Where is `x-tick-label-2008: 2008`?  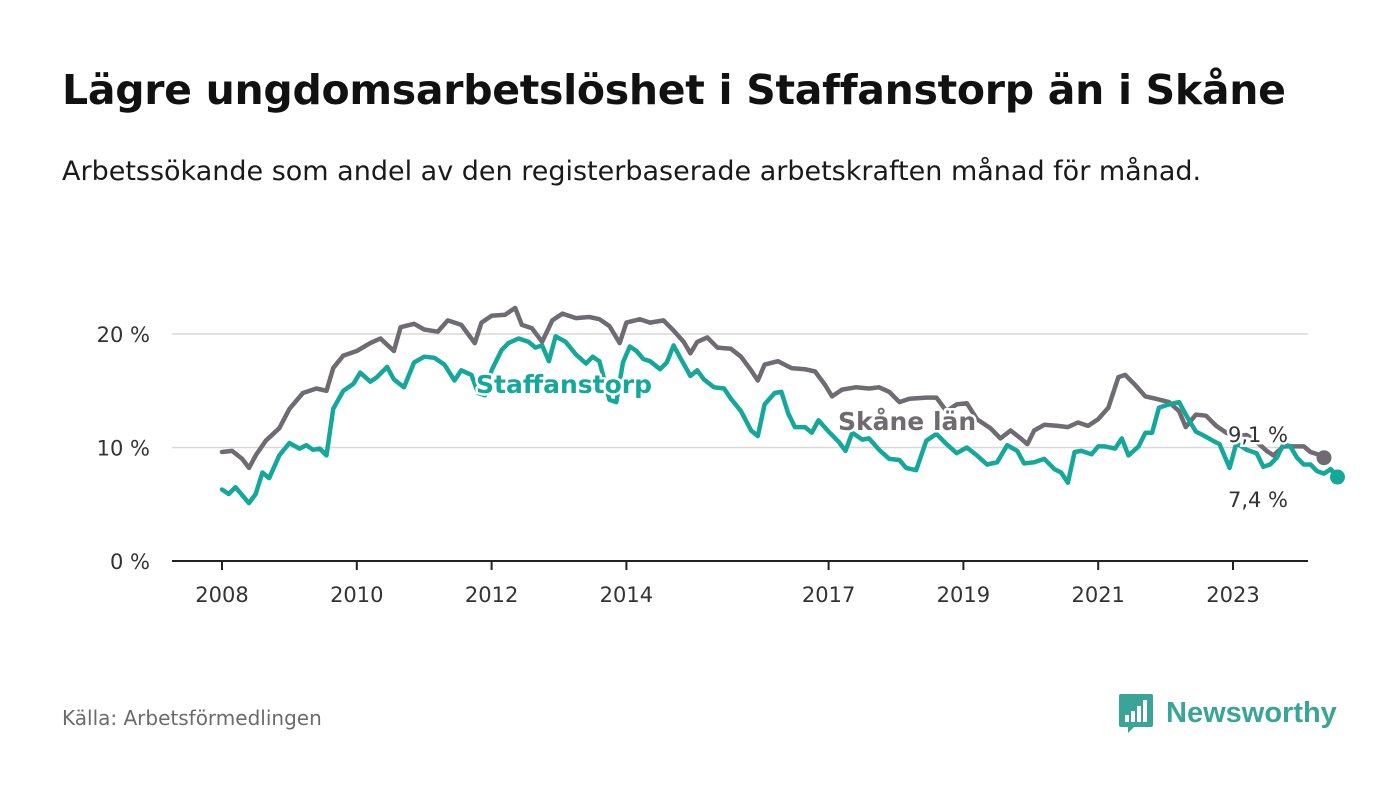 x-tick-label-2008: 2008 is located at coordinates (221, 595).